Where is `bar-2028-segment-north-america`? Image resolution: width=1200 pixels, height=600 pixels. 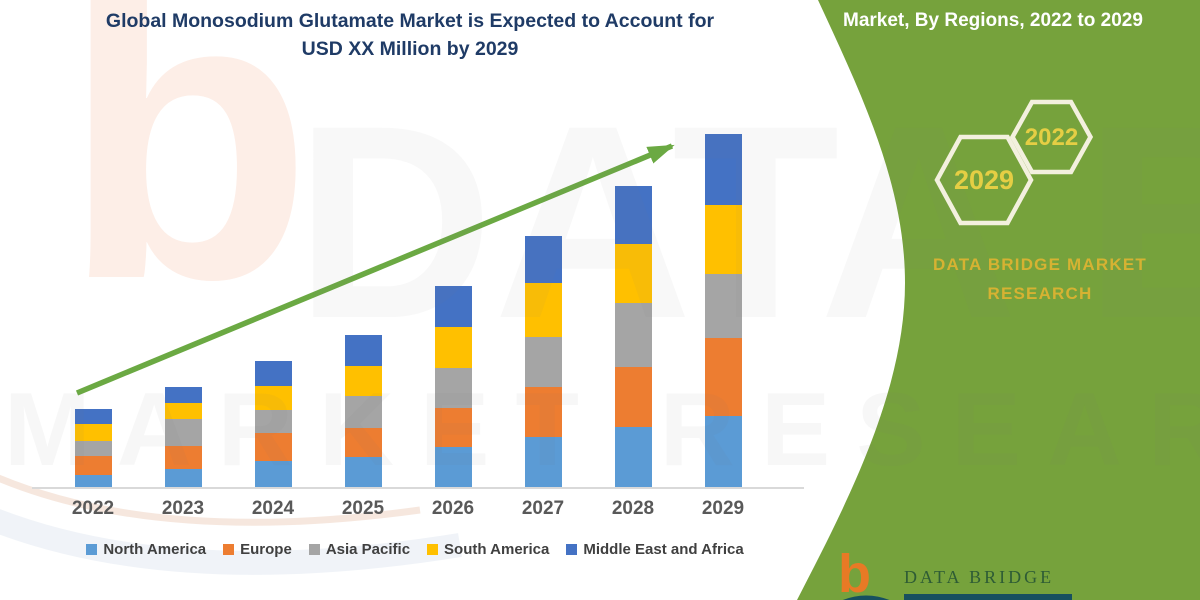
bar-2028-segment-north-america is located at coordinates (633, 457).